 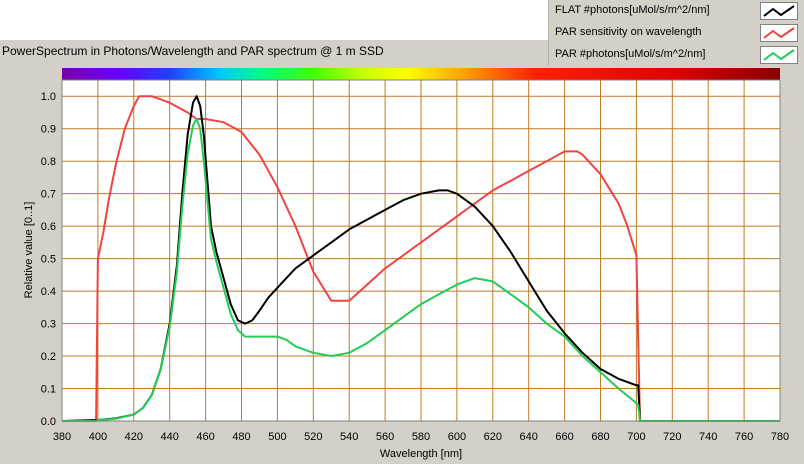 I want to click on x-tick-label: 620, so click(x=493, y=437).